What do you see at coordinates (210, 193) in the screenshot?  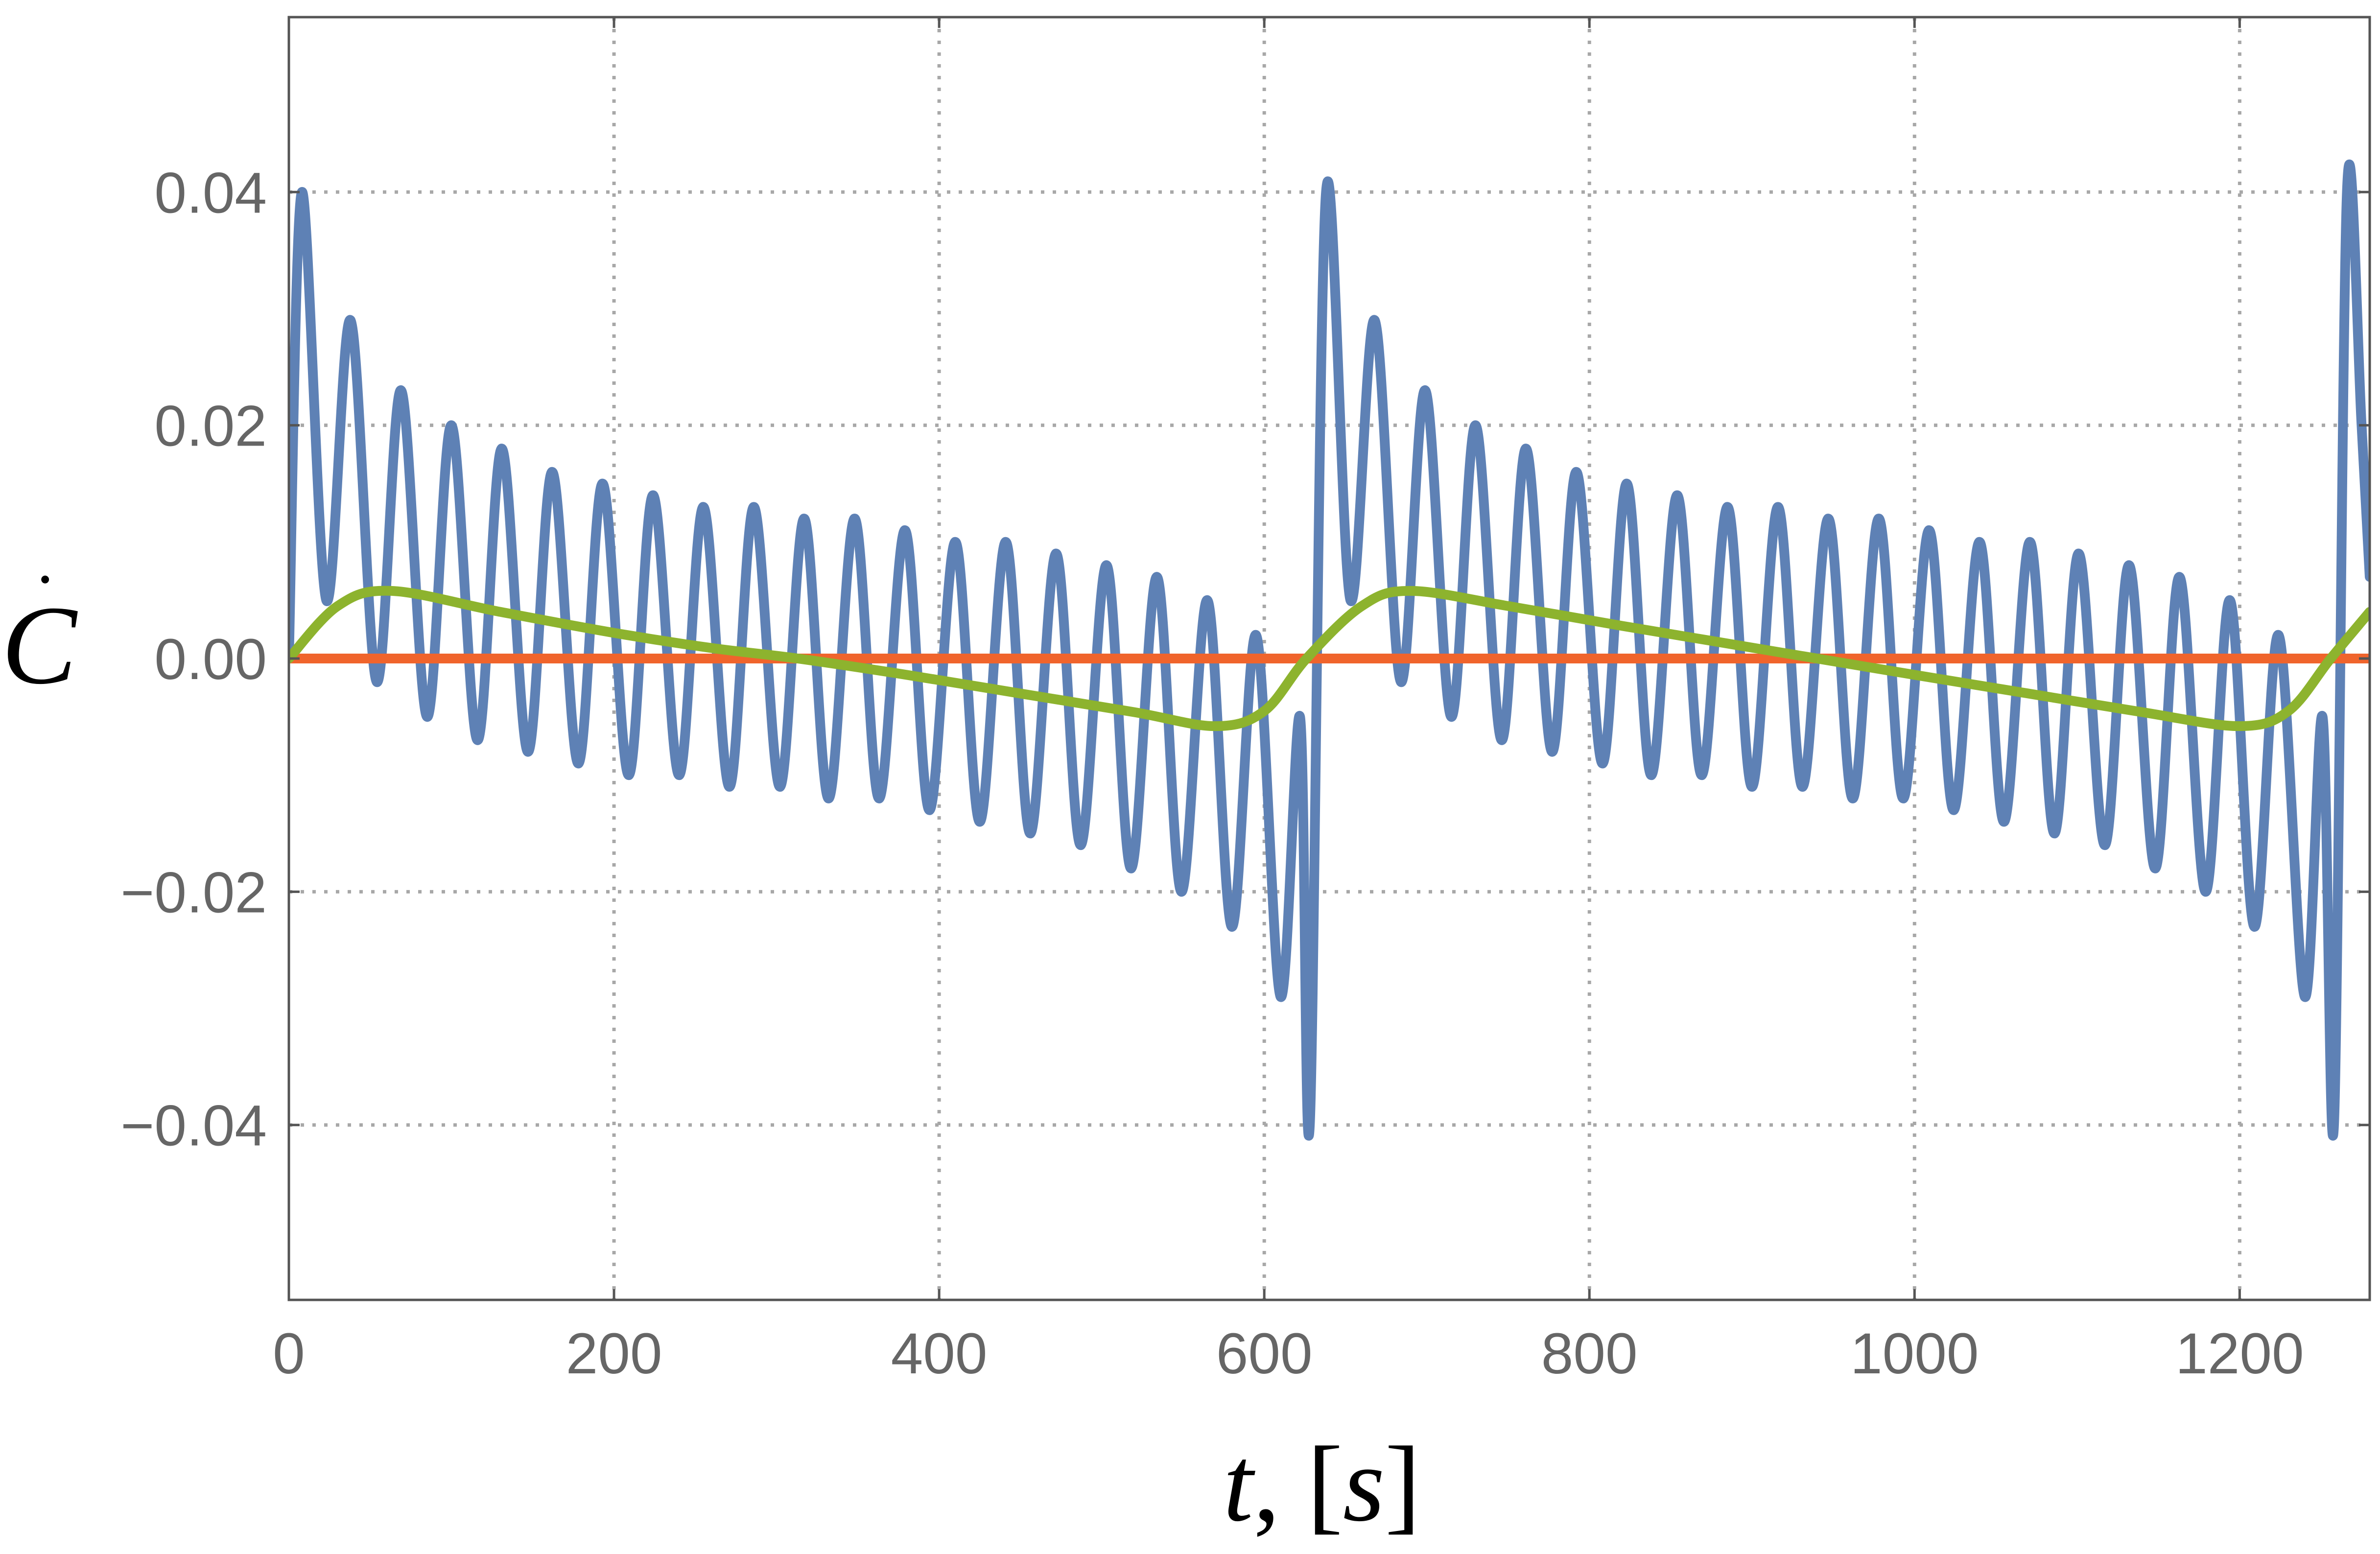 I see `y-tick-label: 0.04` at bounding box center [210, 193].